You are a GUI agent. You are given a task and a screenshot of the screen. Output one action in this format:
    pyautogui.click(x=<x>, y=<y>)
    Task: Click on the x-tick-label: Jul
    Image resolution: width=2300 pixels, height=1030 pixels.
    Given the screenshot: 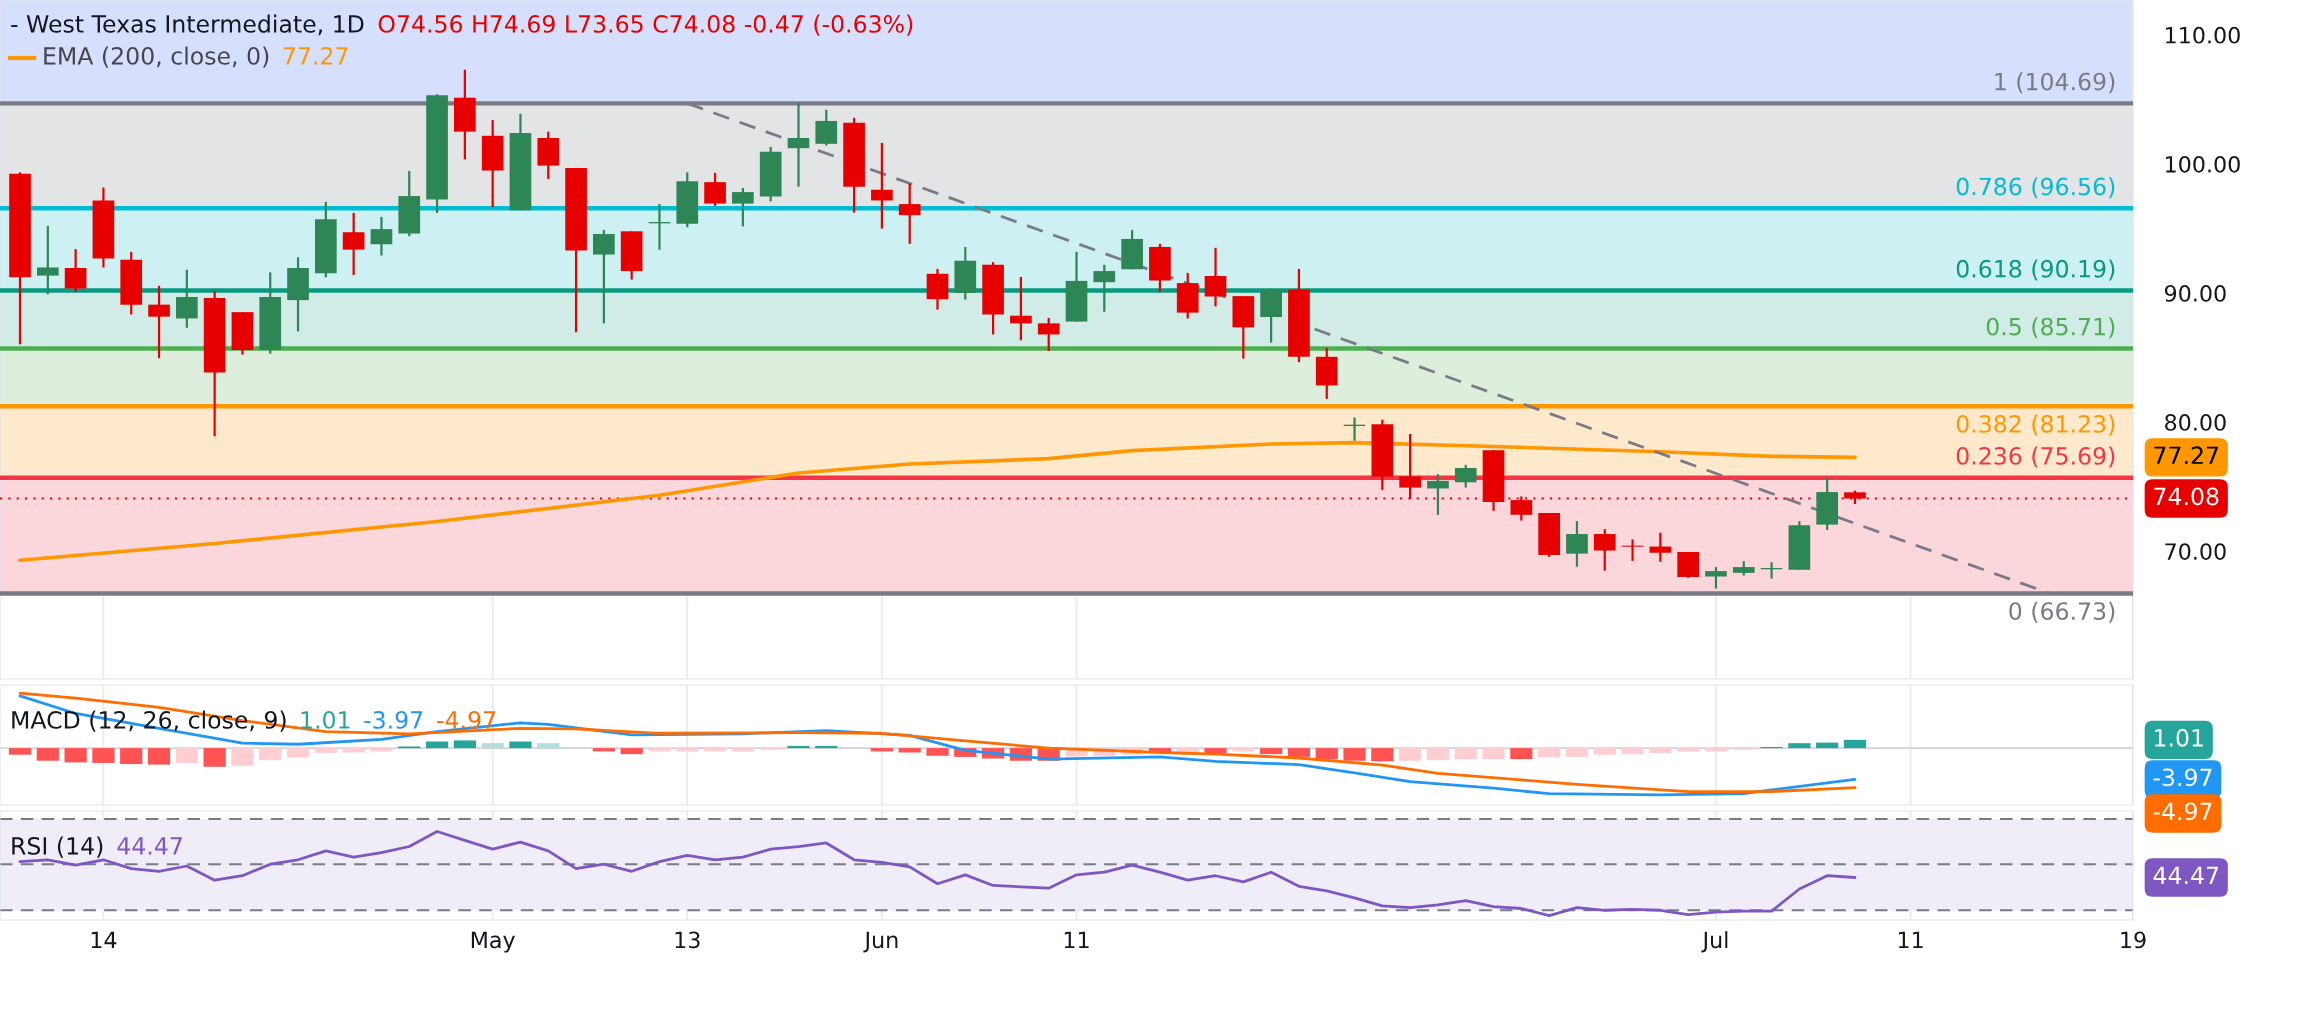 What is the action you would take?
    pyautogui.click(x=1714, y=942)
    